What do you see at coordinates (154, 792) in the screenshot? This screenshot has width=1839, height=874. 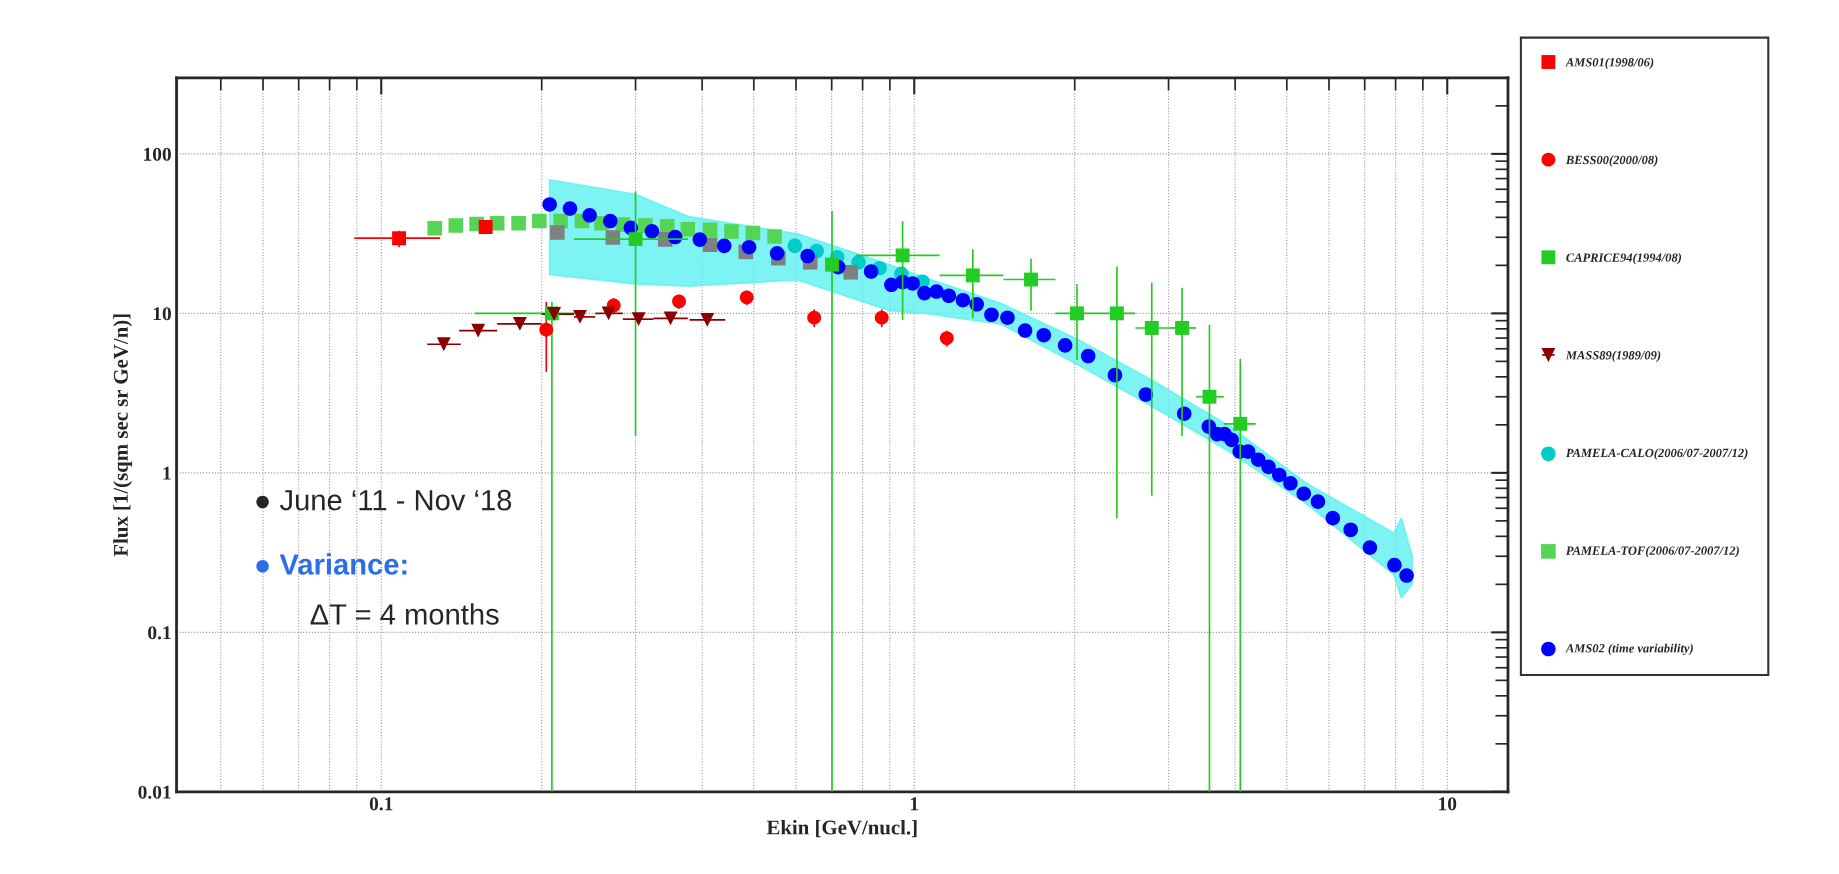 I see `y-tick-label: 0.01` at bounding box center [154, 792].